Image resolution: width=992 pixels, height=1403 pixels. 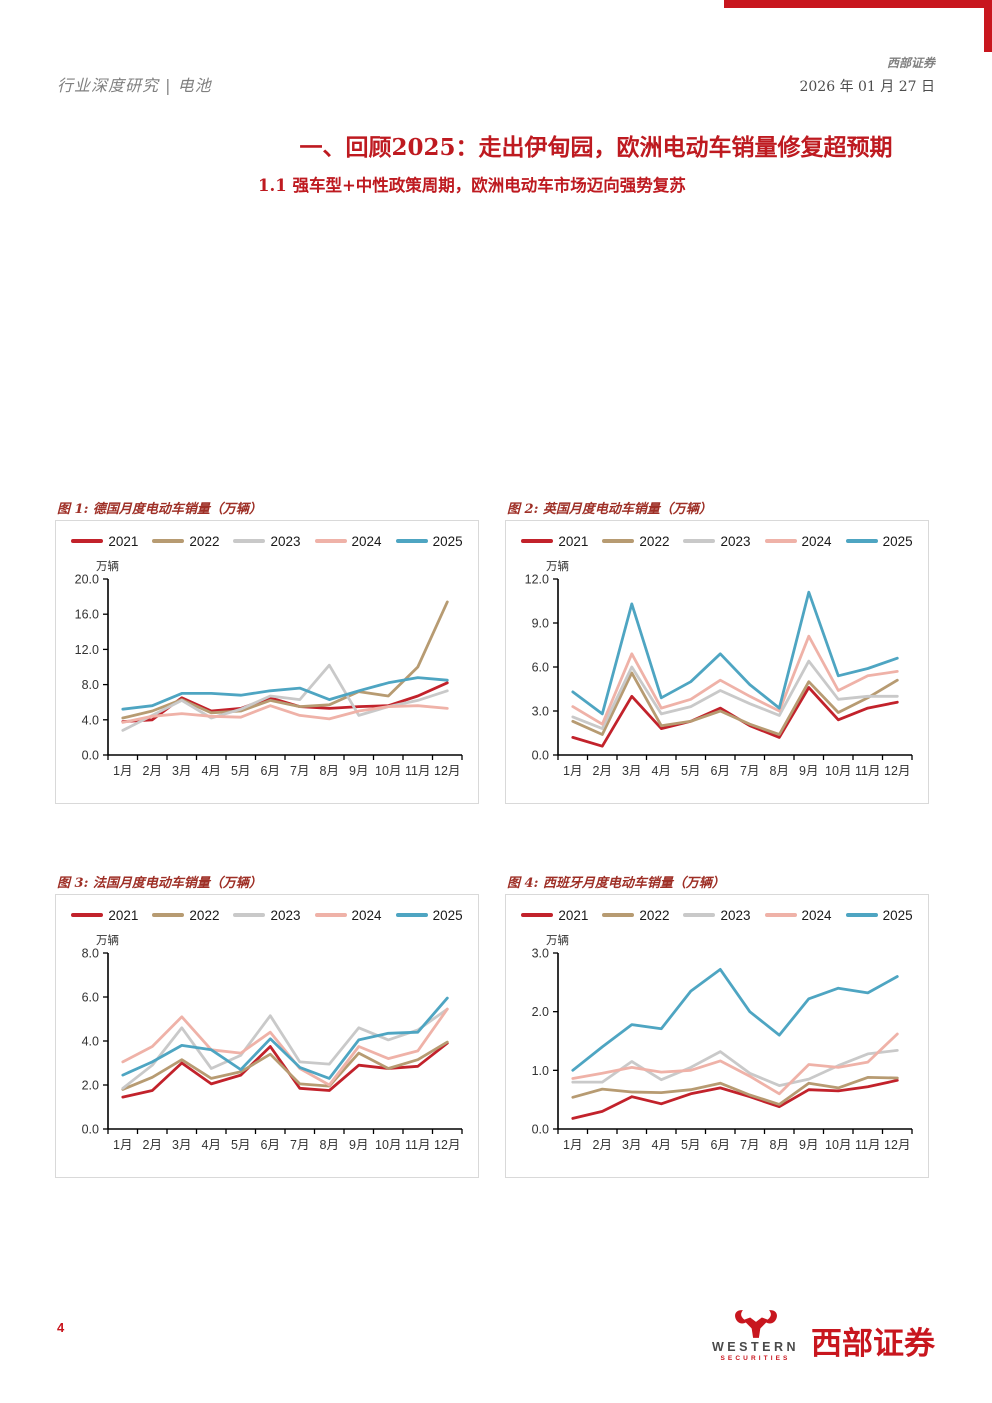 What do you see at coordinates (858, 4) in the screenshot?
I see `corner-accent-top` at bounding box center [858, 4].